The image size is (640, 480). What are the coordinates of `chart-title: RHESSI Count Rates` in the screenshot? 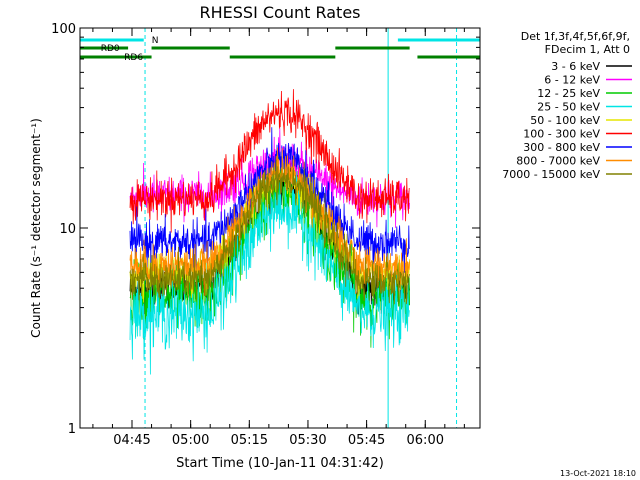 It's located at (280, 12).